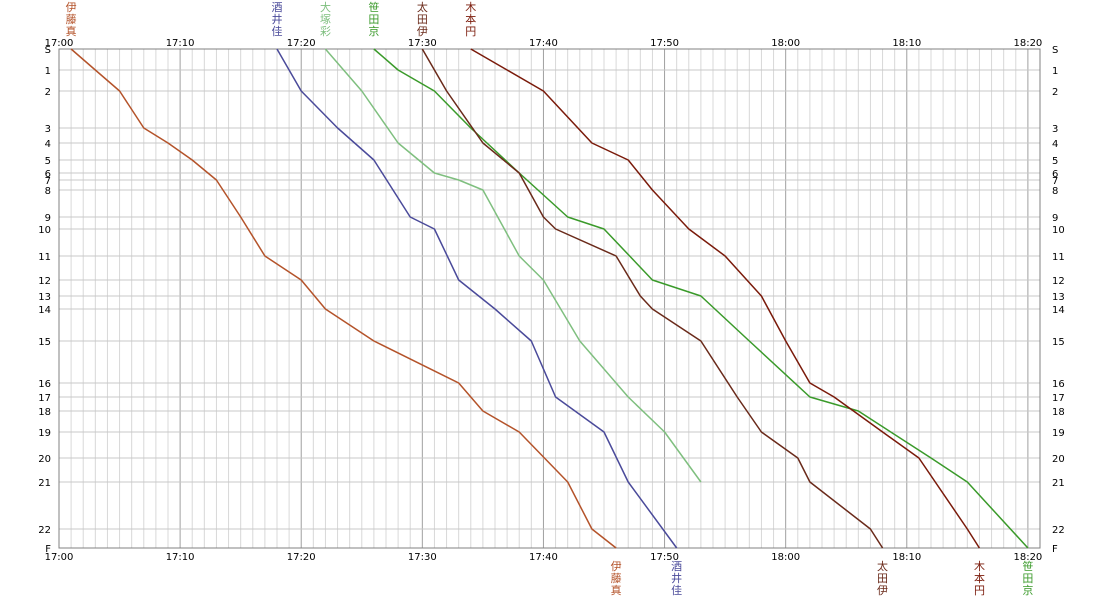 The image size is (1101, 604). Describe the element at coordinates (1058, 297) in the screenshot. I see `y-tick-label-right: 13` at that location.